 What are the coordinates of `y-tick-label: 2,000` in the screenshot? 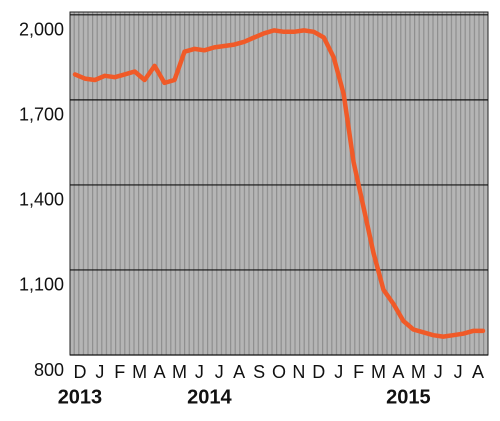 It's located at (41, 30).